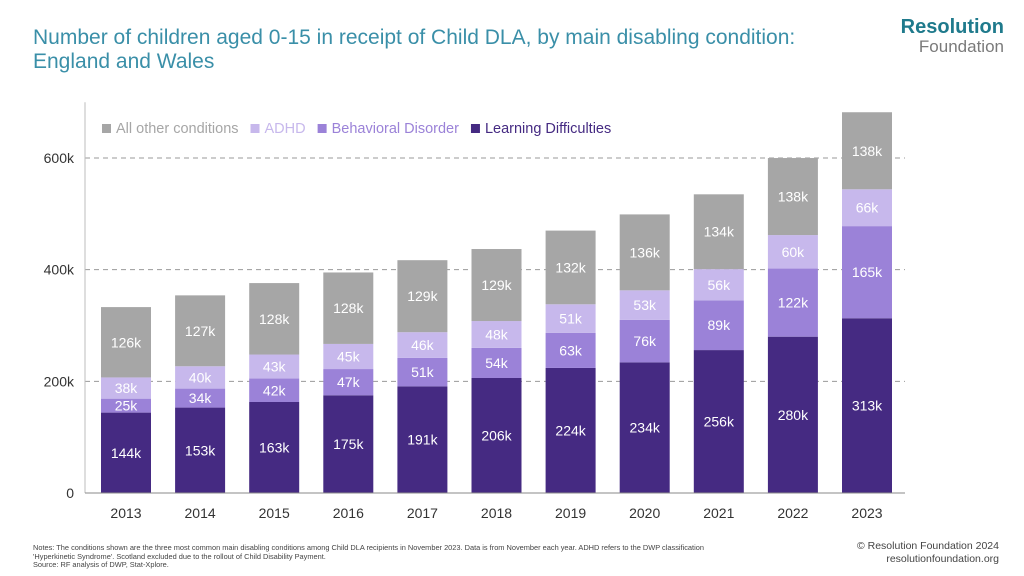 Image resolution: width=1024 pixels, height=576 pixels. I want to click on bar-segment-all-other-conditions-2015, so click(274, 319).